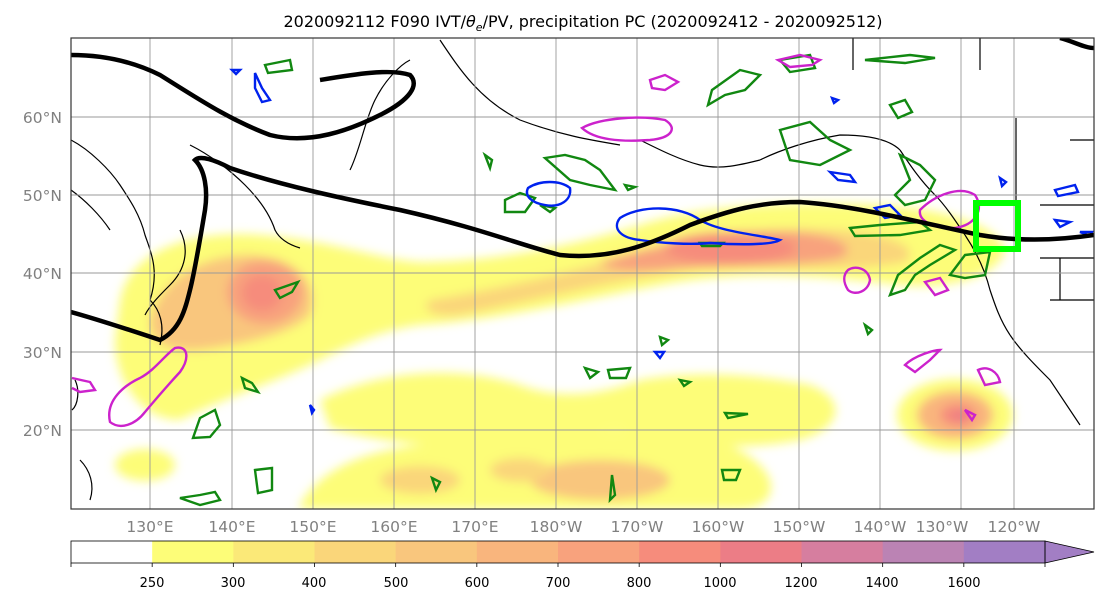  I want to click on lon-label: 120°W, so click(1014, 527).